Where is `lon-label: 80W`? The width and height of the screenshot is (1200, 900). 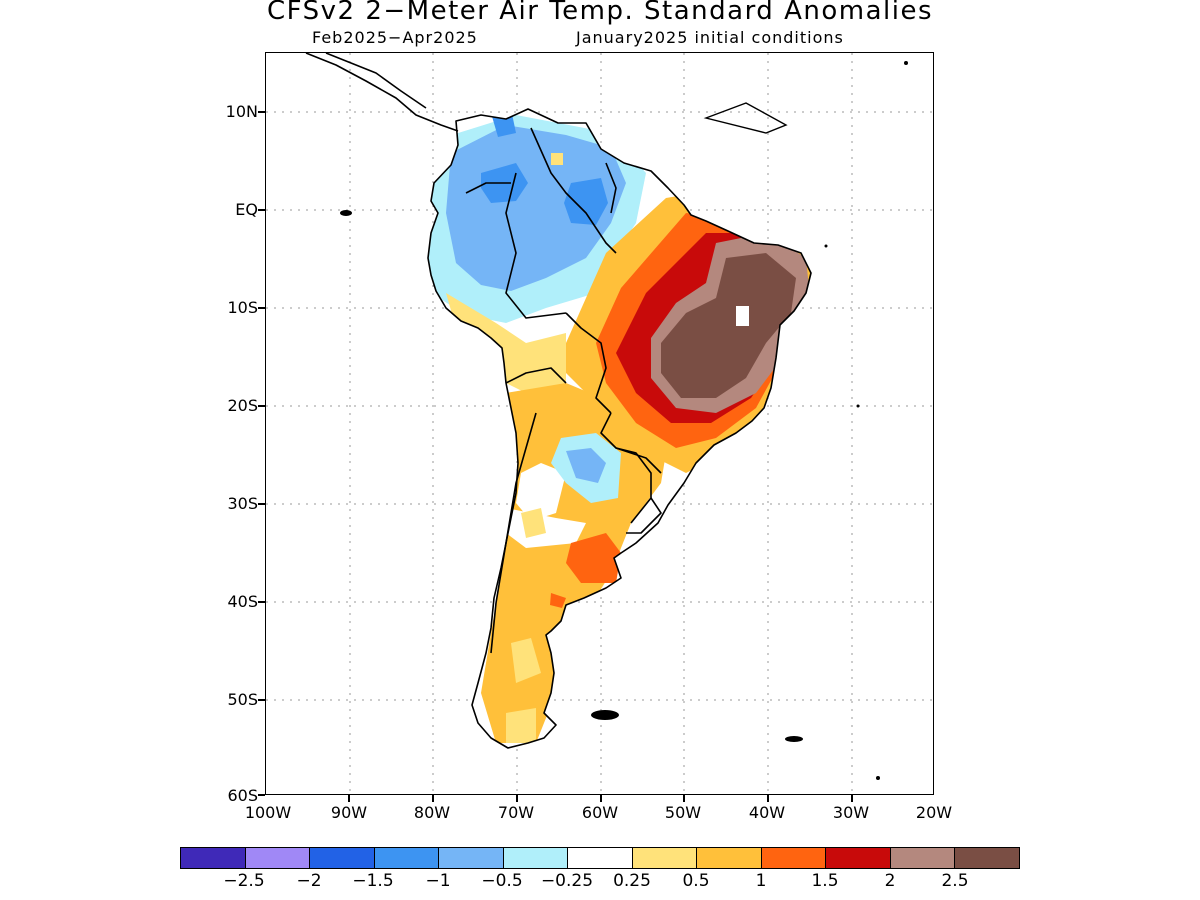
lon-label: 80W is located at coordinates (432, 812).